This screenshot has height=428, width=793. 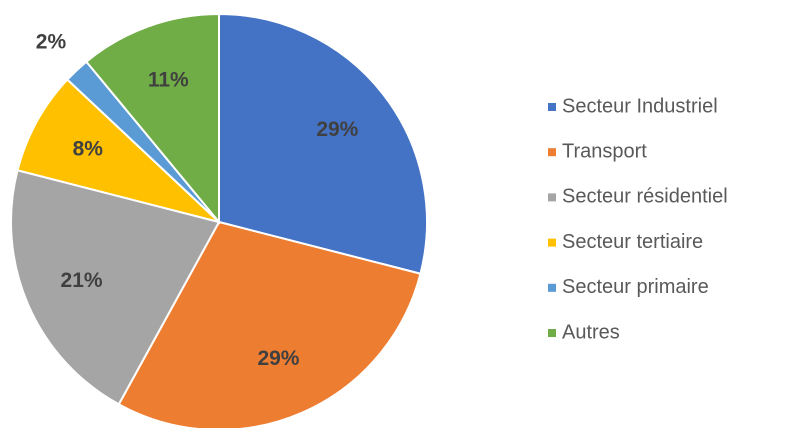 I want to click on legend-label: Transport, so click(x=604, y=151).